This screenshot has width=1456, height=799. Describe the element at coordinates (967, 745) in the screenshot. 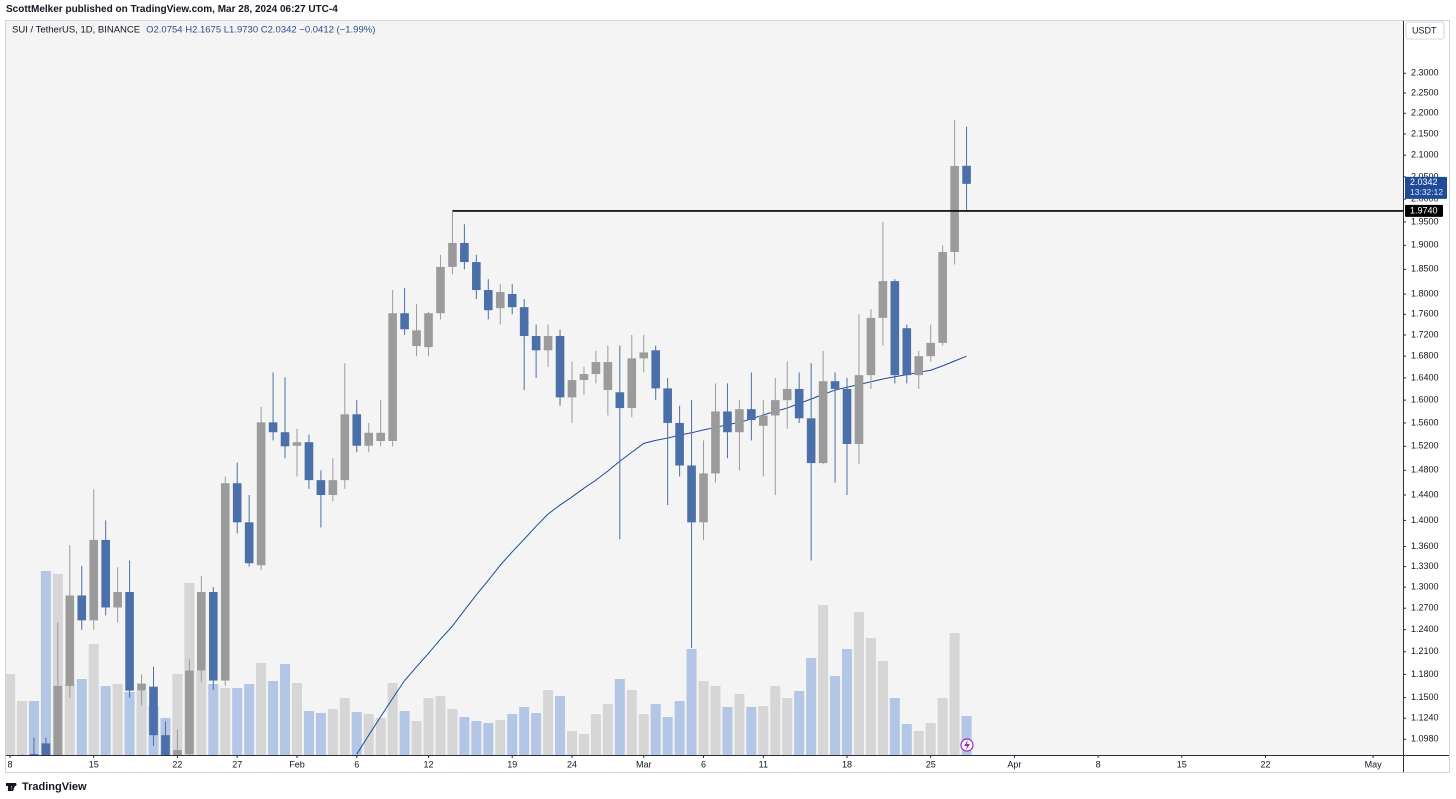

I see `event-bolt` at that location.